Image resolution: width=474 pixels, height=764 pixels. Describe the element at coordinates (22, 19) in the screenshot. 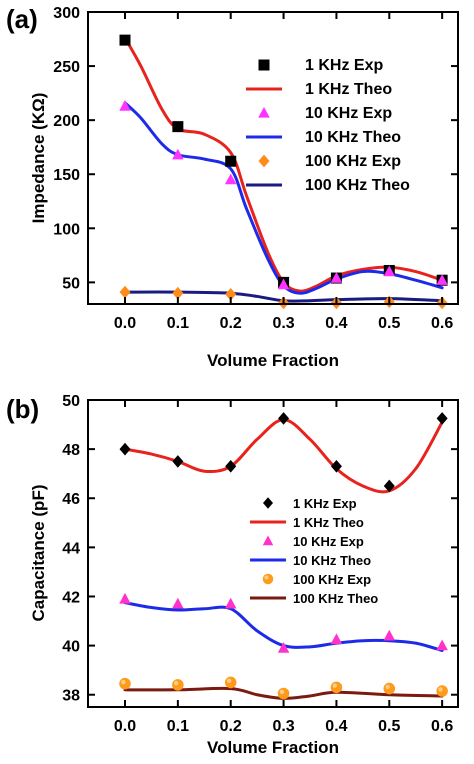

I see `panel-label: (a)` at that location.